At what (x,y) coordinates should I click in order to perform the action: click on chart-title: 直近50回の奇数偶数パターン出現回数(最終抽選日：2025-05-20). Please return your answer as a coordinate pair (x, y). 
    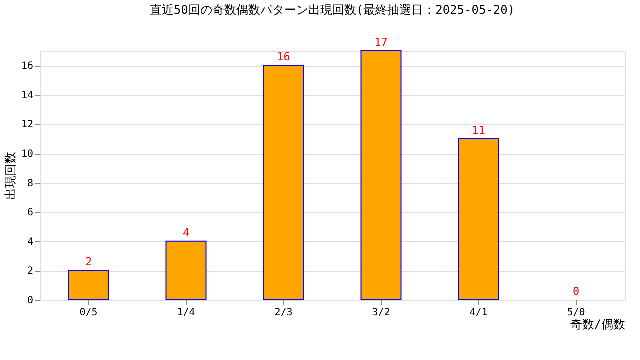
    Looking at the image, I should click on (333, 10).